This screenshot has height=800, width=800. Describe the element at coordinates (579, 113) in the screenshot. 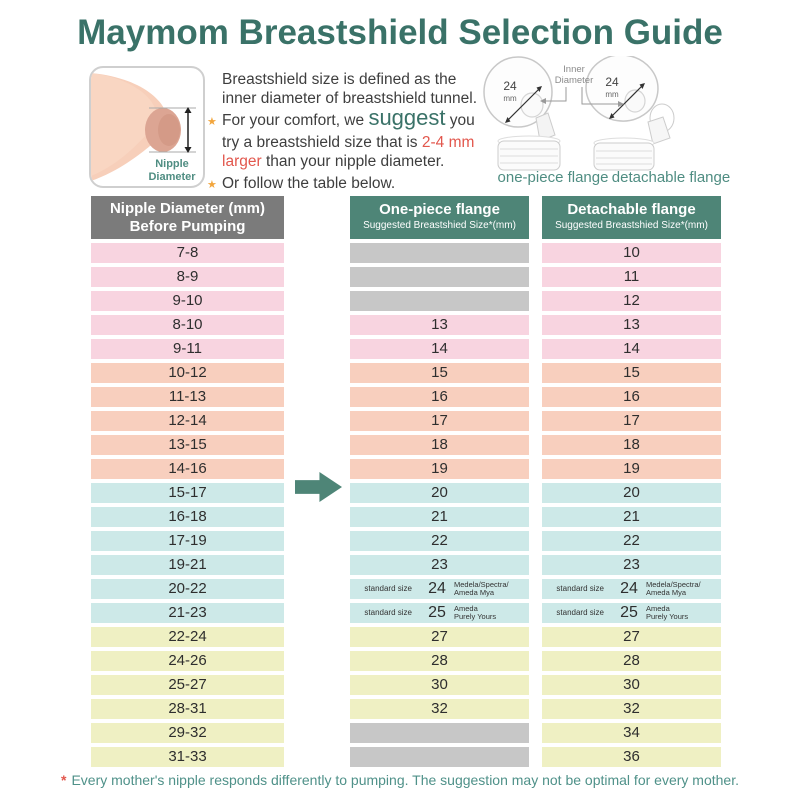

I see `flange-illustrations: 24 mm 24 mm Inner Diameter` at that location.